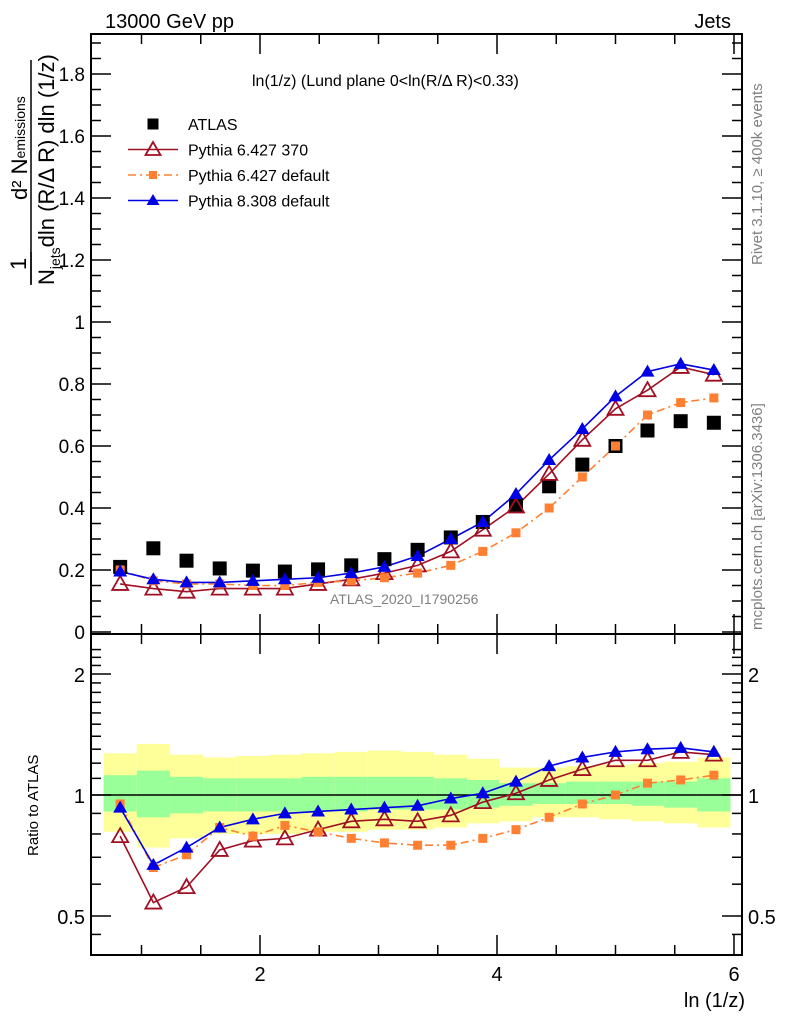 This screenshot has width=786, height=1024. I want to click on y-tick-label: 0.2, so click(72, 571).